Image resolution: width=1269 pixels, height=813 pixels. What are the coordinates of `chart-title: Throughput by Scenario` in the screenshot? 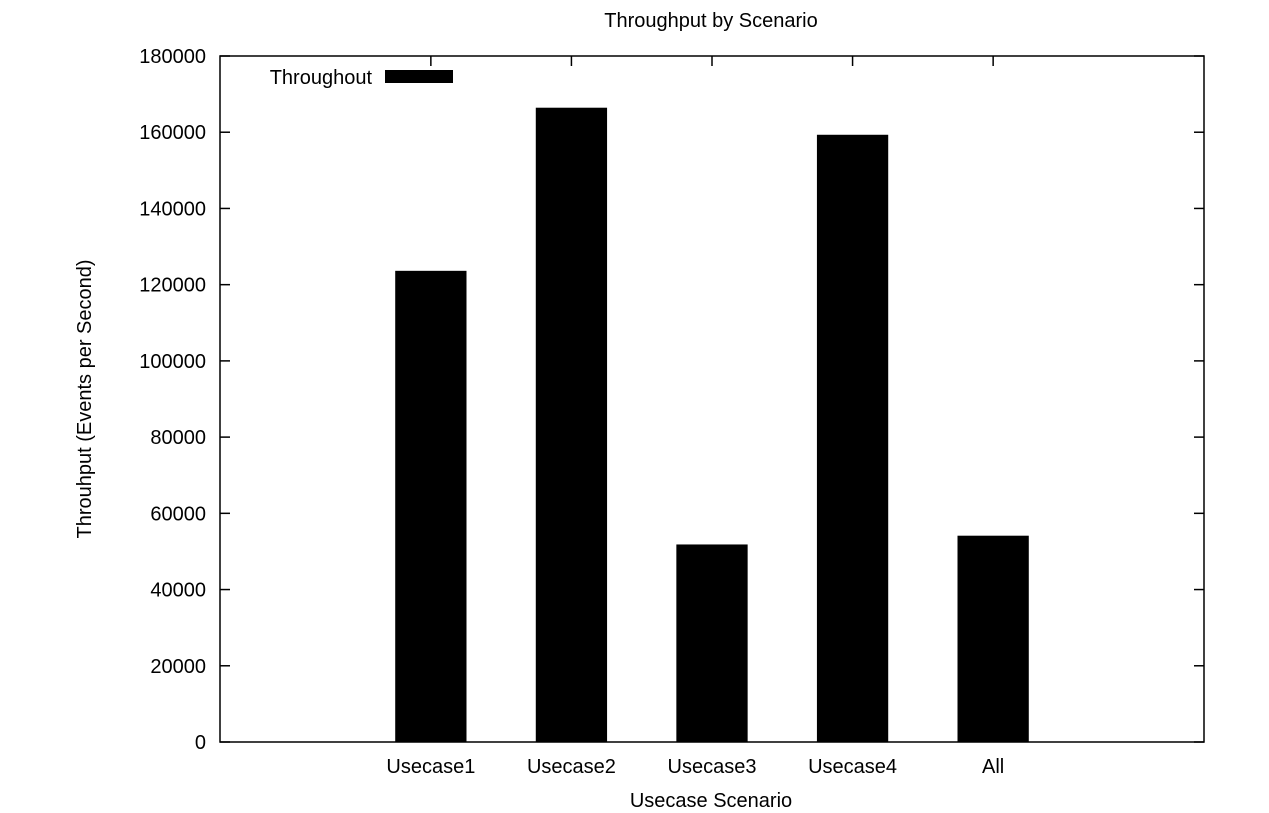 It's located at (710, 21).